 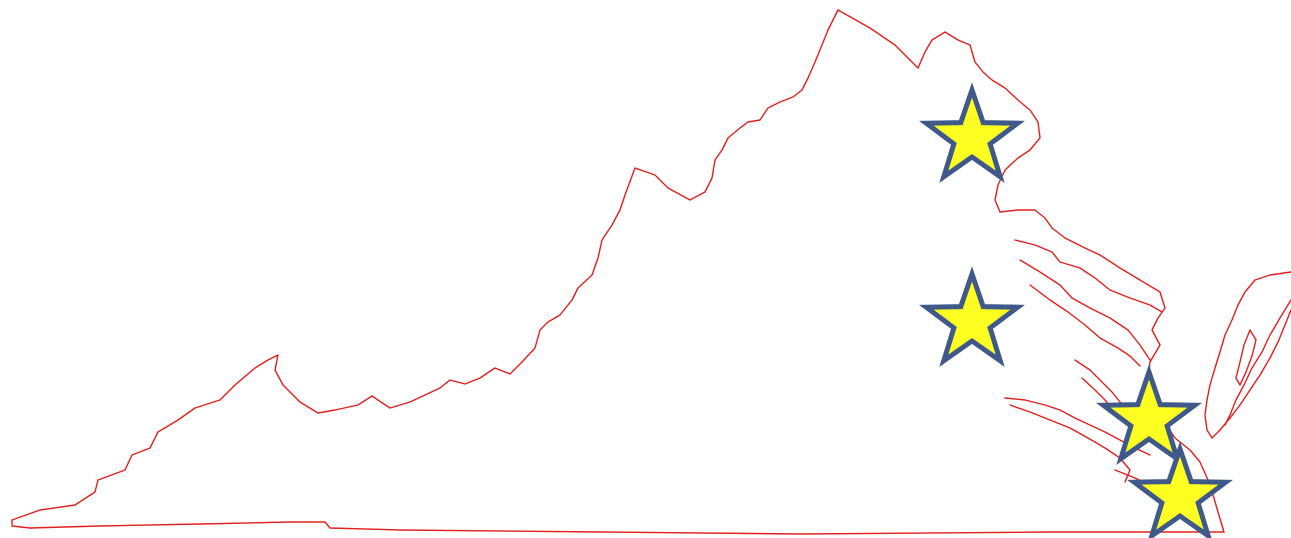 I want to click on potomac-shoreline, so click(x=1088, y=276).